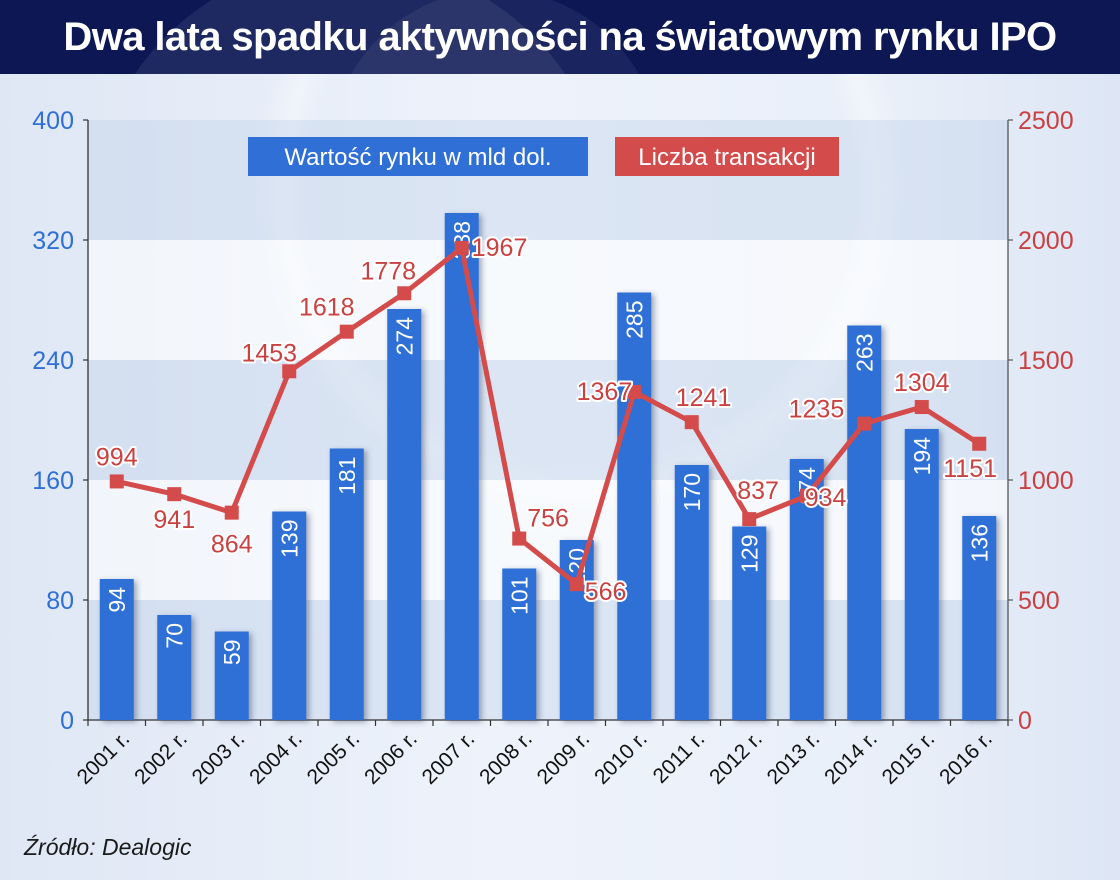 Image resolution: width=1120 pixels, height=880 pixels. I want to click on right-axis-tick-label: 1500, so click(1046, 361).